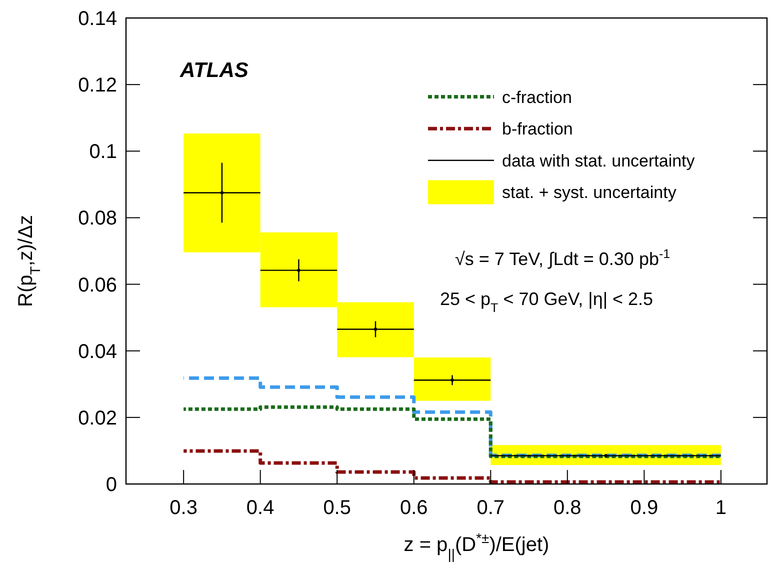 Image resolution: width=771 pixels, height=569 pixels. I want to click on annotation: √s = 7 TeV, ∫Ldt = 0.30 pb$^{-1}$, so click(562, 258).